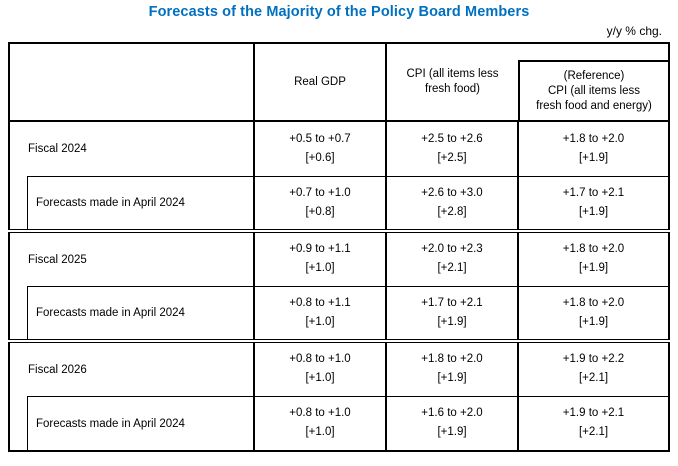 This screenshot has height=466, width=678. I want to click on forecast-range: +0.9 to +1.1, so click(320, 249).